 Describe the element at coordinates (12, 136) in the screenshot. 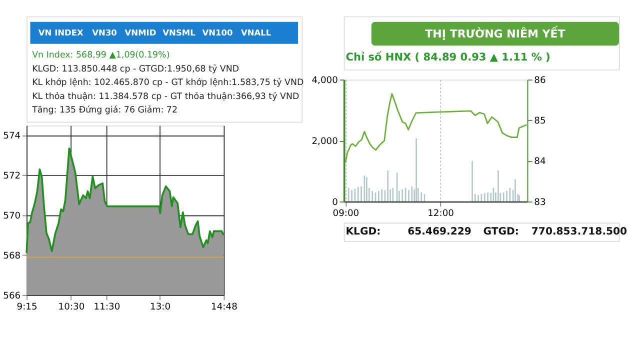

I see `y-tick-label: 574` at that location.